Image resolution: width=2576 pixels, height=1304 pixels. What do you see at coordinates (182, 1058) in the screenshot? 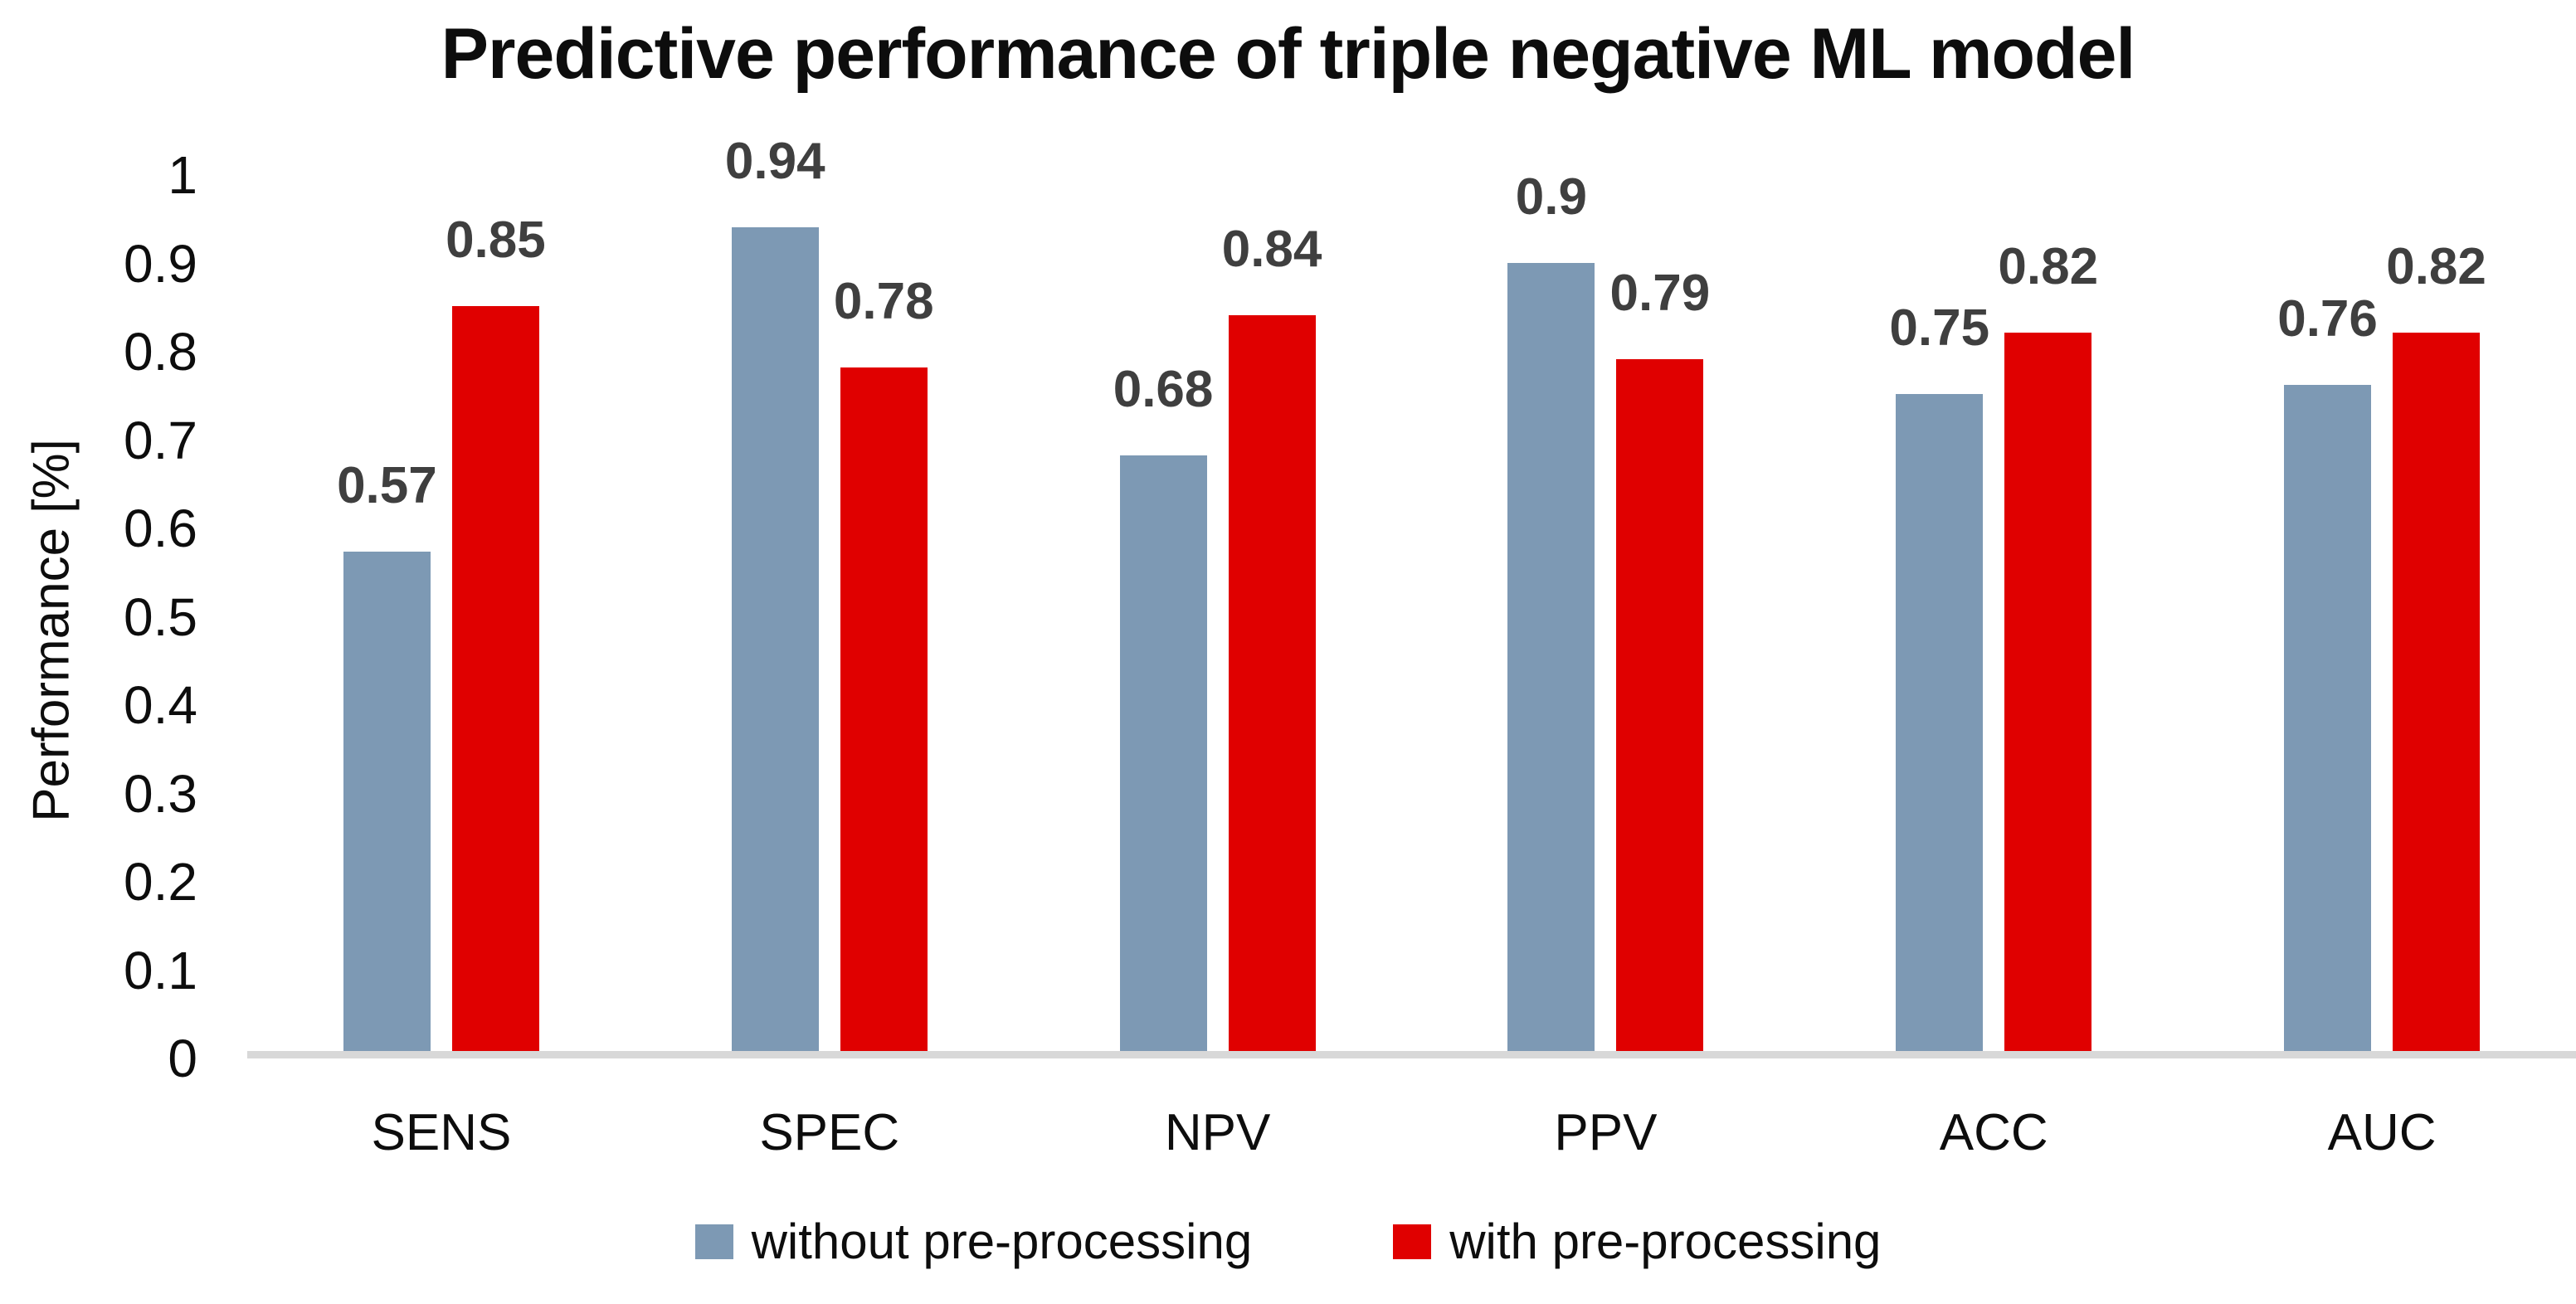
I see `y-tick-label: 0` at bounding box center [182, 1058].